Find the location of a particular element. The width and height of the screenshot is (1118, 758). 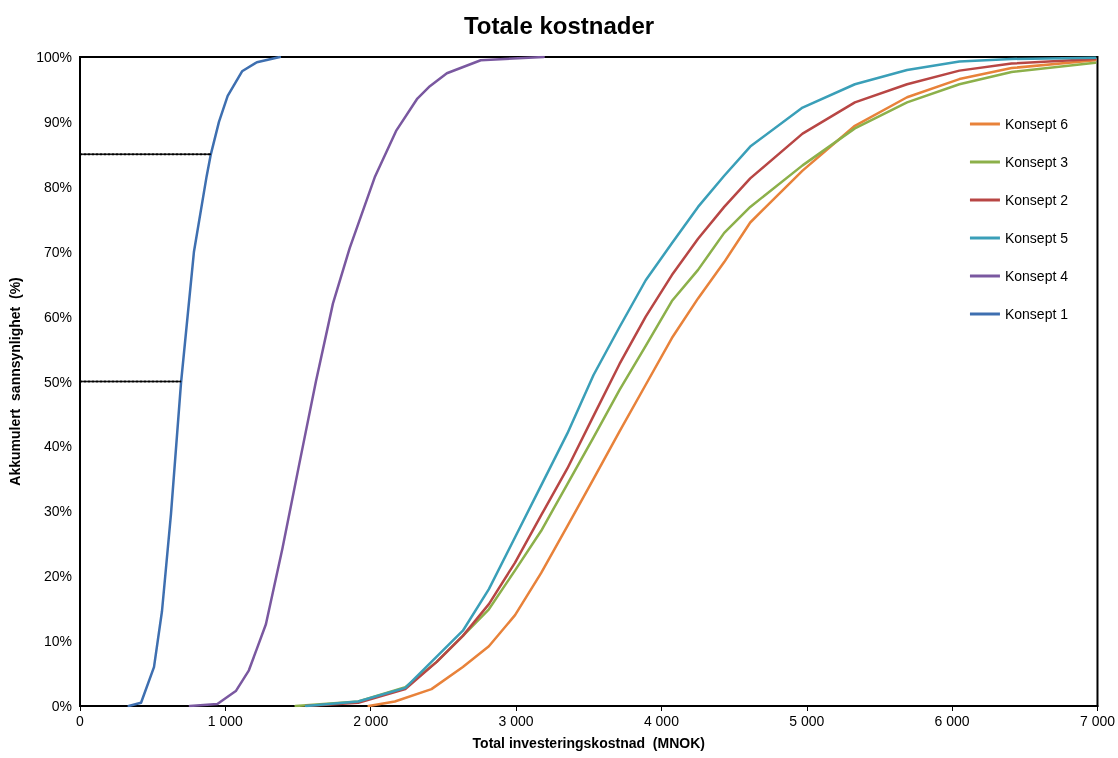

legend-label: Konsept 5 is located at coordinates (1036, 238).